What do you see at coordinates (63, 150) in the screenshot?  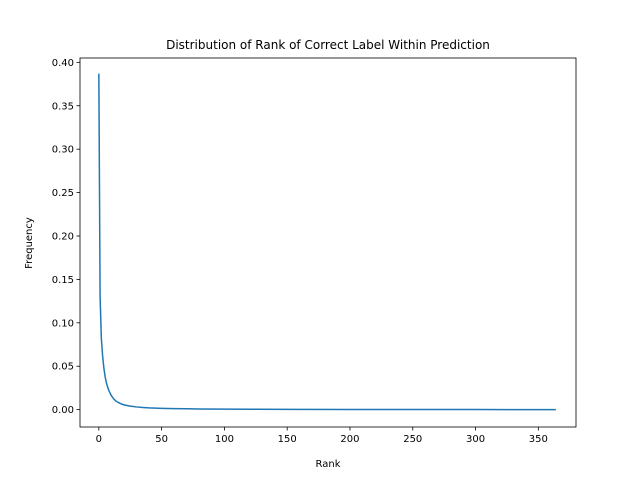 I see `y-tick-label: 0.30` at bounding box center [63, 150].